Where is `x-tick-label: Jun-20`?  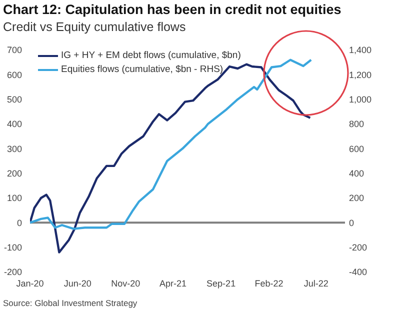
x-tick-label: Jun-20 is located at coordinates (78, 283).